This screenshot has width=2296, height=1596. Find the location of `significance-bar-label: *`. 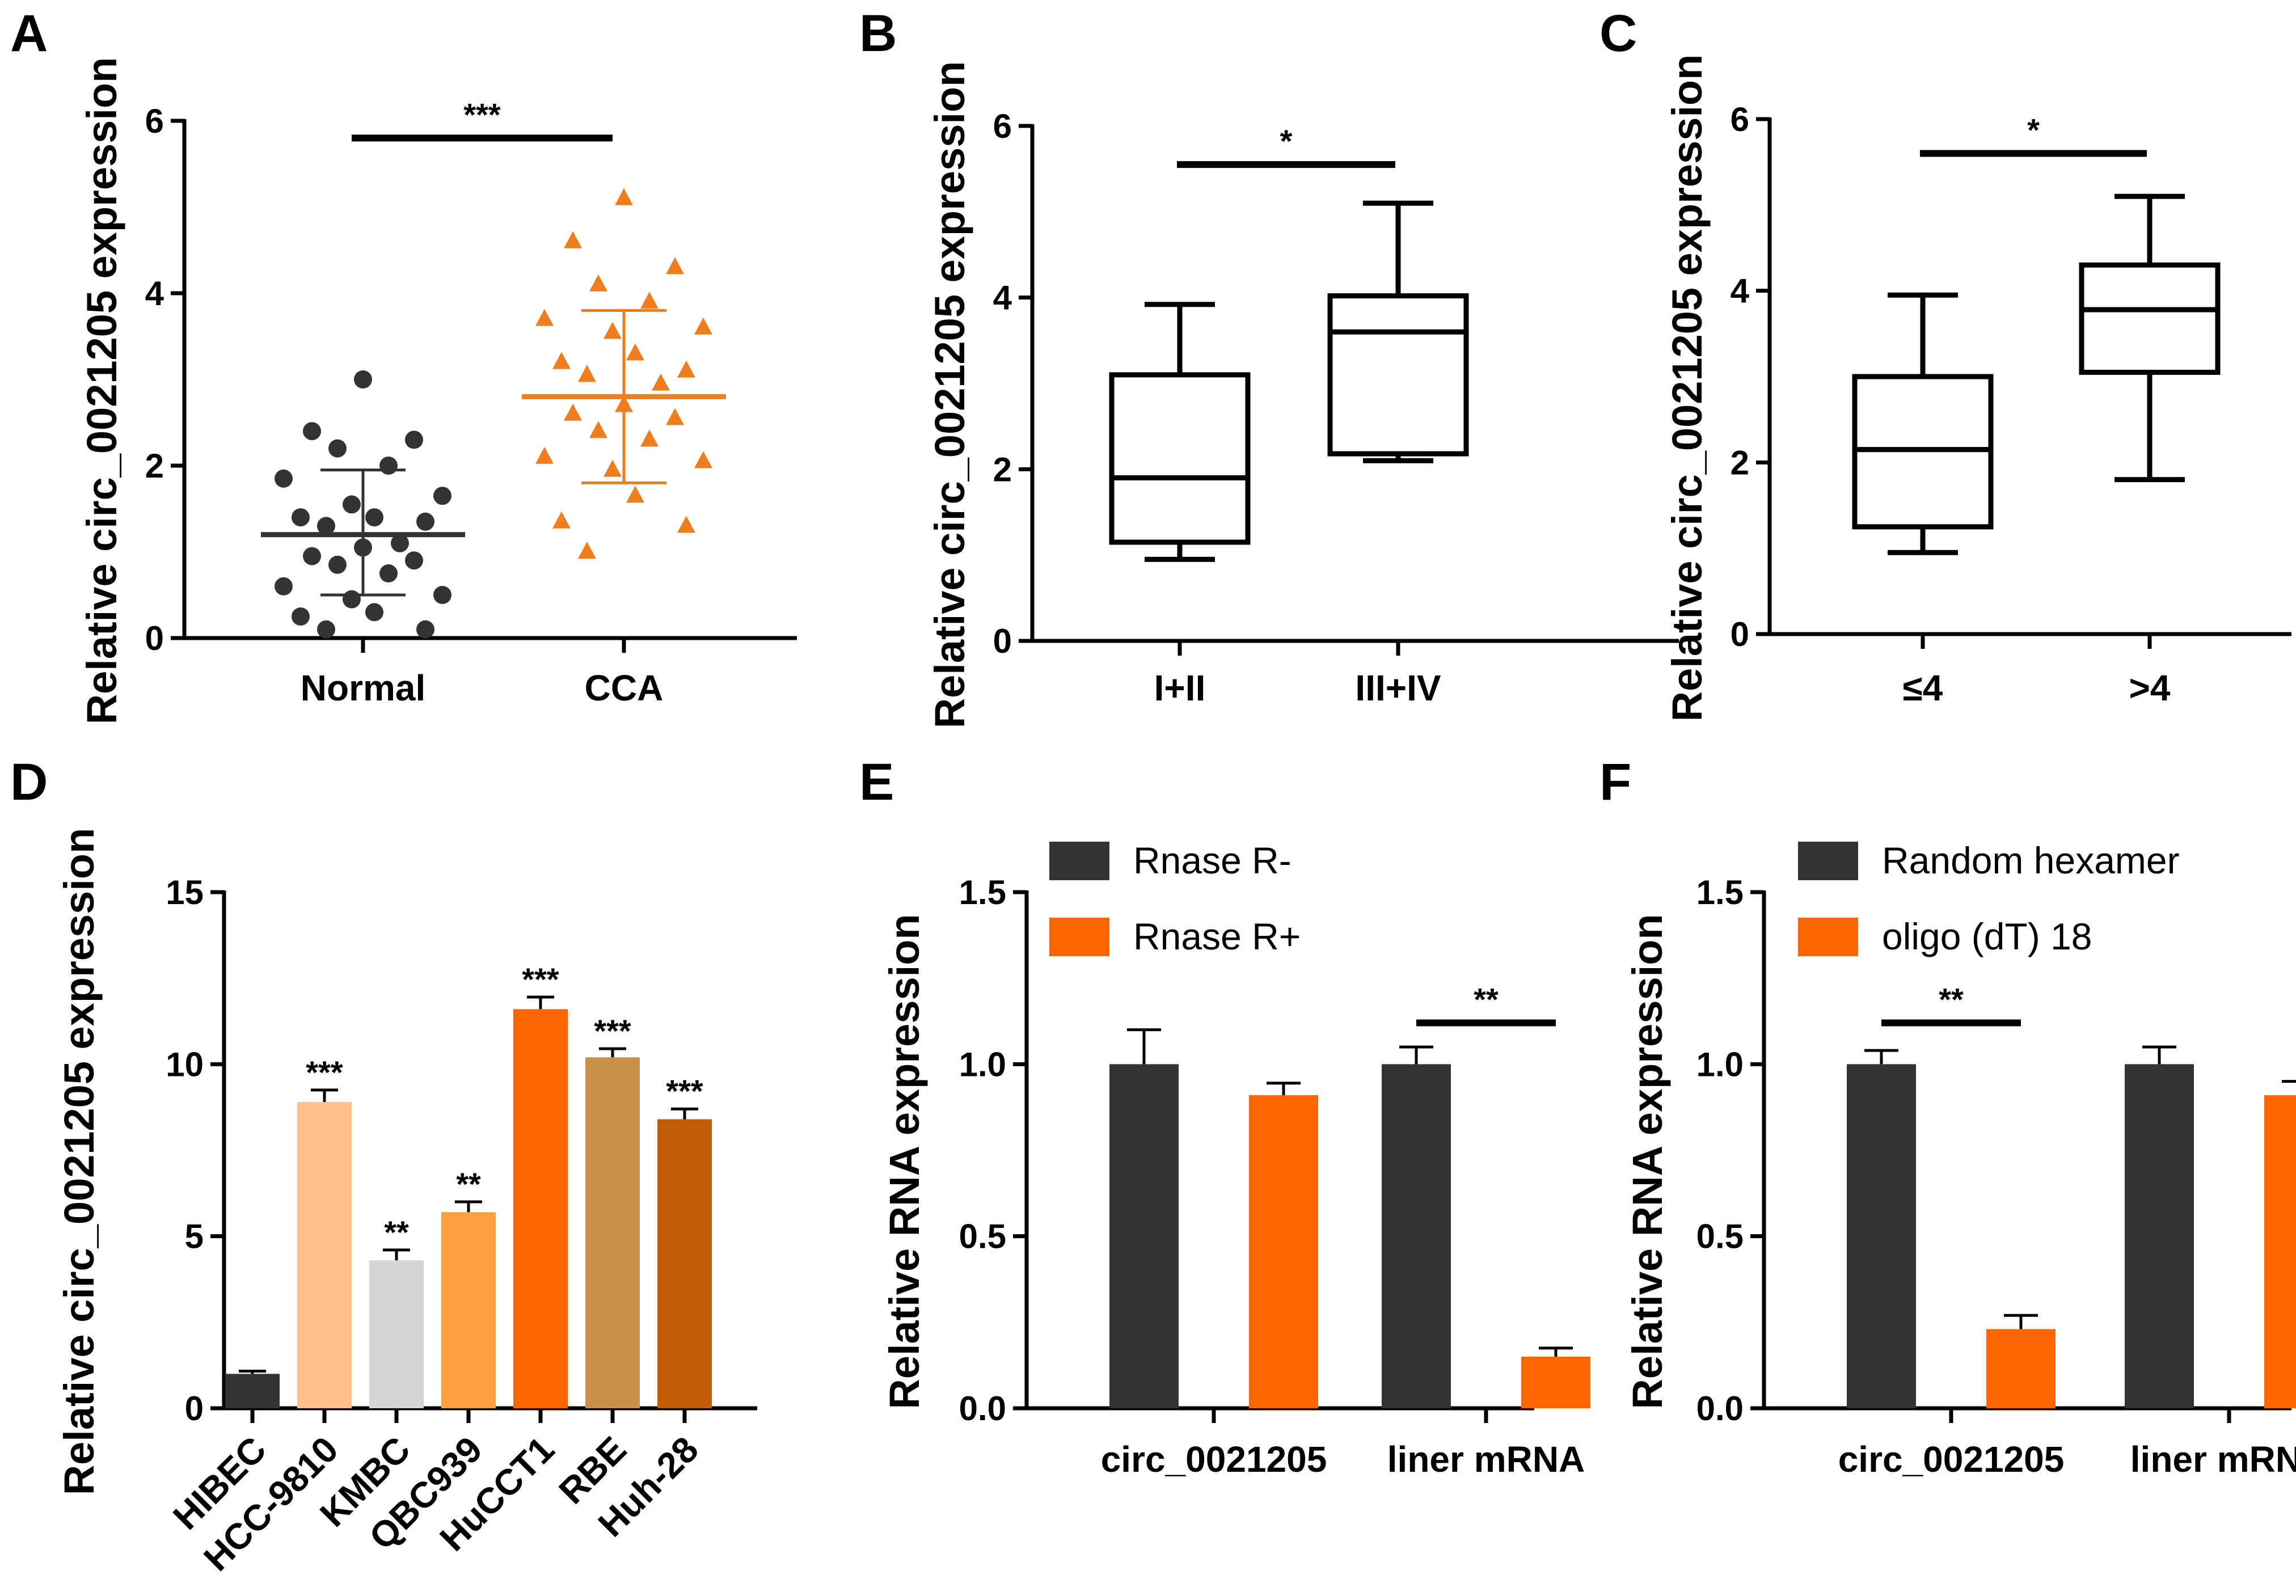

significance-bar-label: * is located at coordinates (2033, 130).